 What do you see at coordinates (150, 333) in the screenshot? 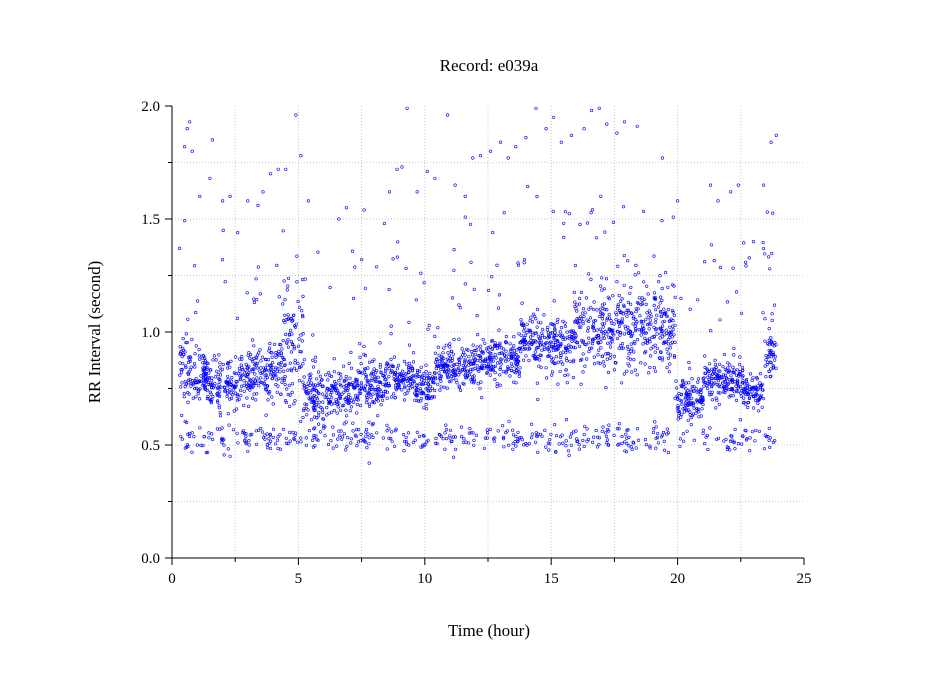
I see `y-tick-label: 1.0` at bounding box center [150, 333].